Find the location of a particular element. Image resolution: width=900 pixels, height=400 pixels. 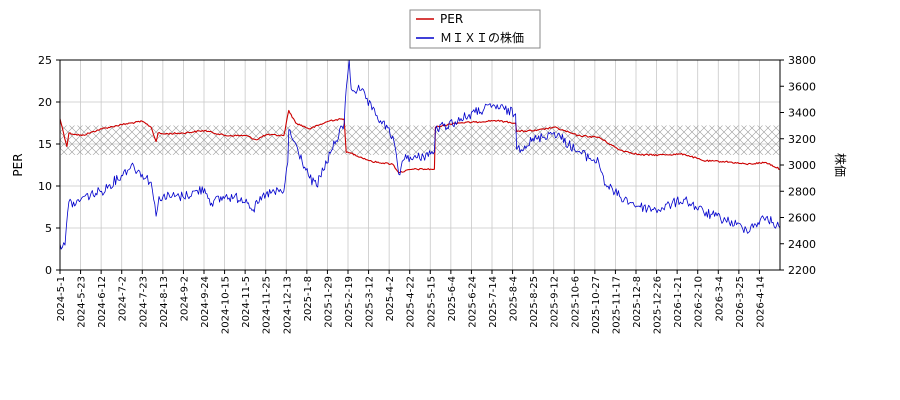

x-tick-label: 2025-6-4 is located at coordinates (452, 298).